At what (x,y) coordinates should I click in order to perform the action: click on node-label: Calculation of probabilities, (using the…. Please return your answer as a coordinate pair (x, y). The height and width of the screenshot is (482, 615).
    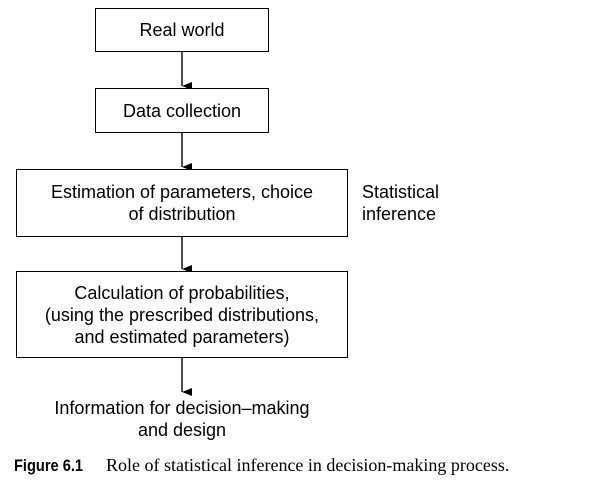
    Looking at the image, I should click on (182, 314).